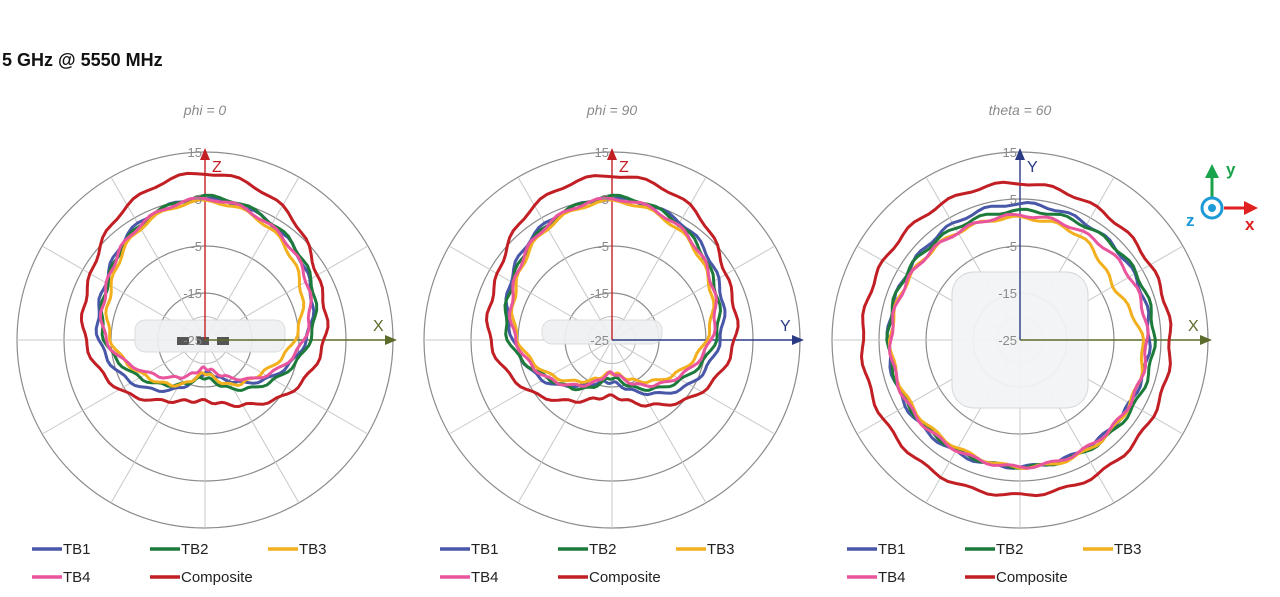 This screenshot has height=597, width=1280. Describe the element at coordinates (1032, 167) in the screenshot. I see `vertical-axis-label: Y` at that location.